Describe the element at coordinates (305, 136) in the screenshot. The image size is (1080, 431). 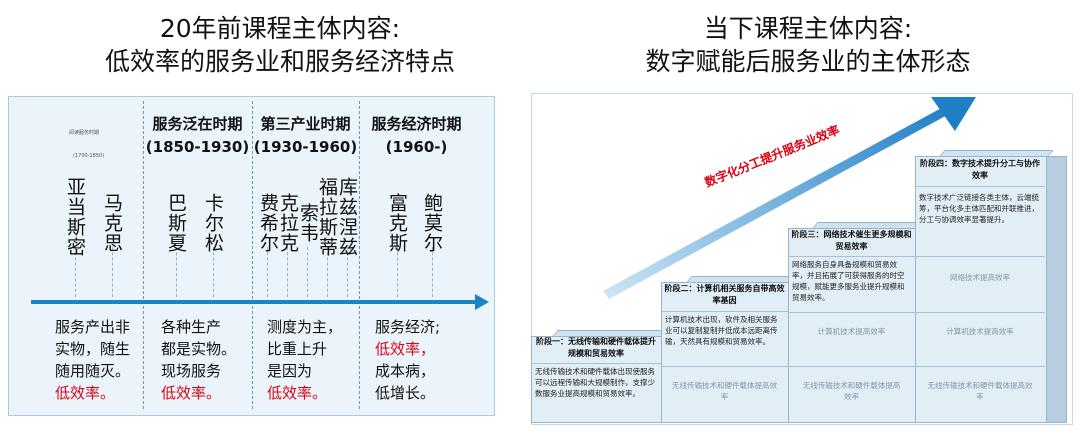
I see `period-3-header: 第三产业时期 (1930-1960)` at that location.